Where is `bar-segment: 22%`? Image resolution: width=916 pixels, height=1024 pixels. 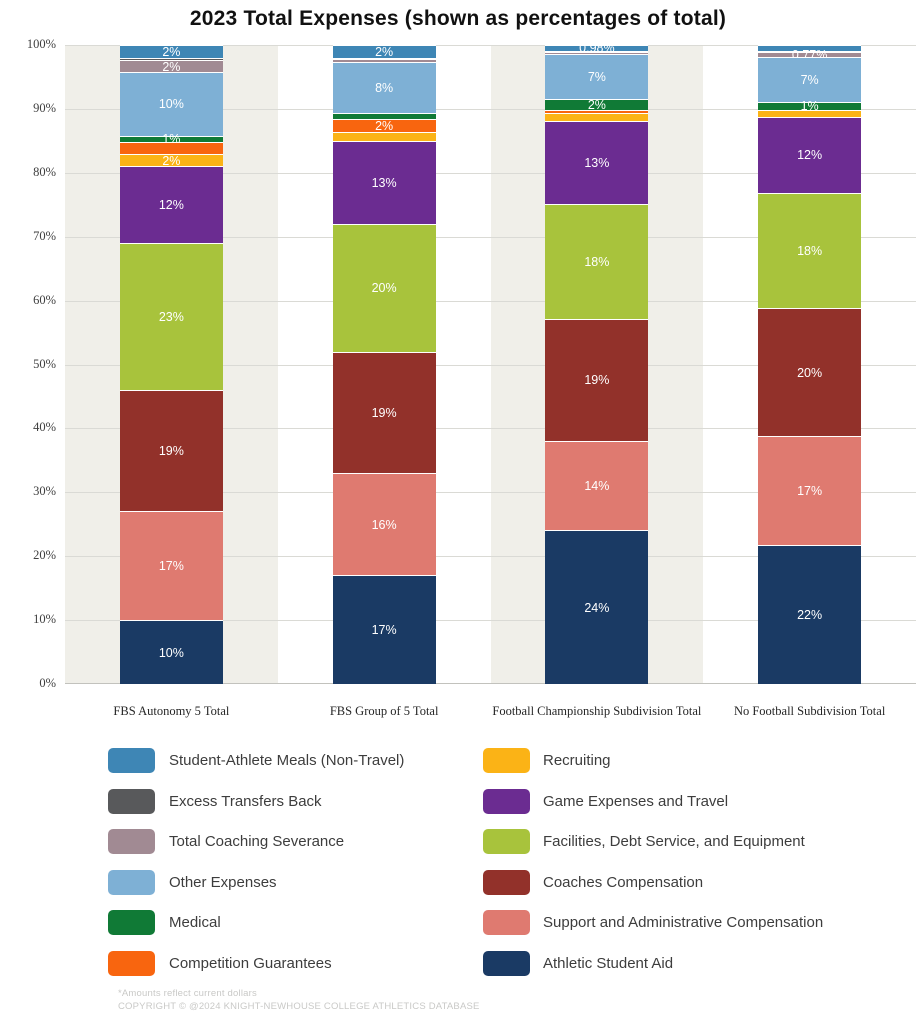 bar-segment: 22% is located at coordinates (810, 614).